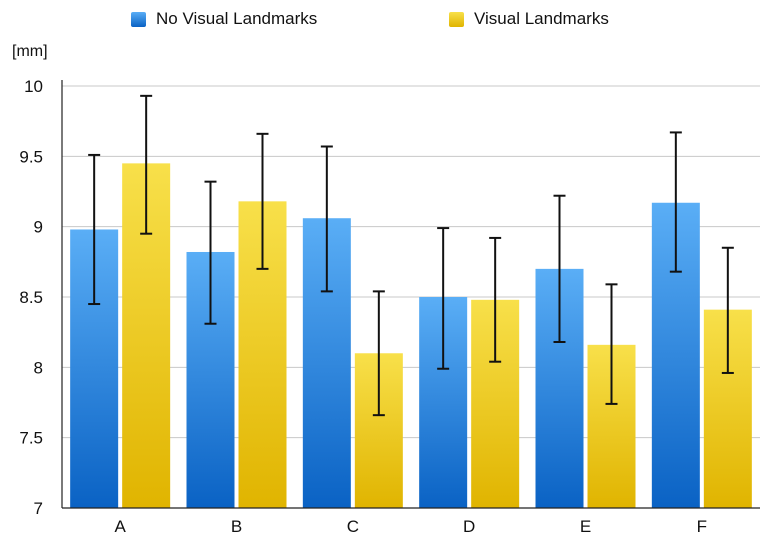  I want to click on y-tick-label: 8, so click(38, 367).